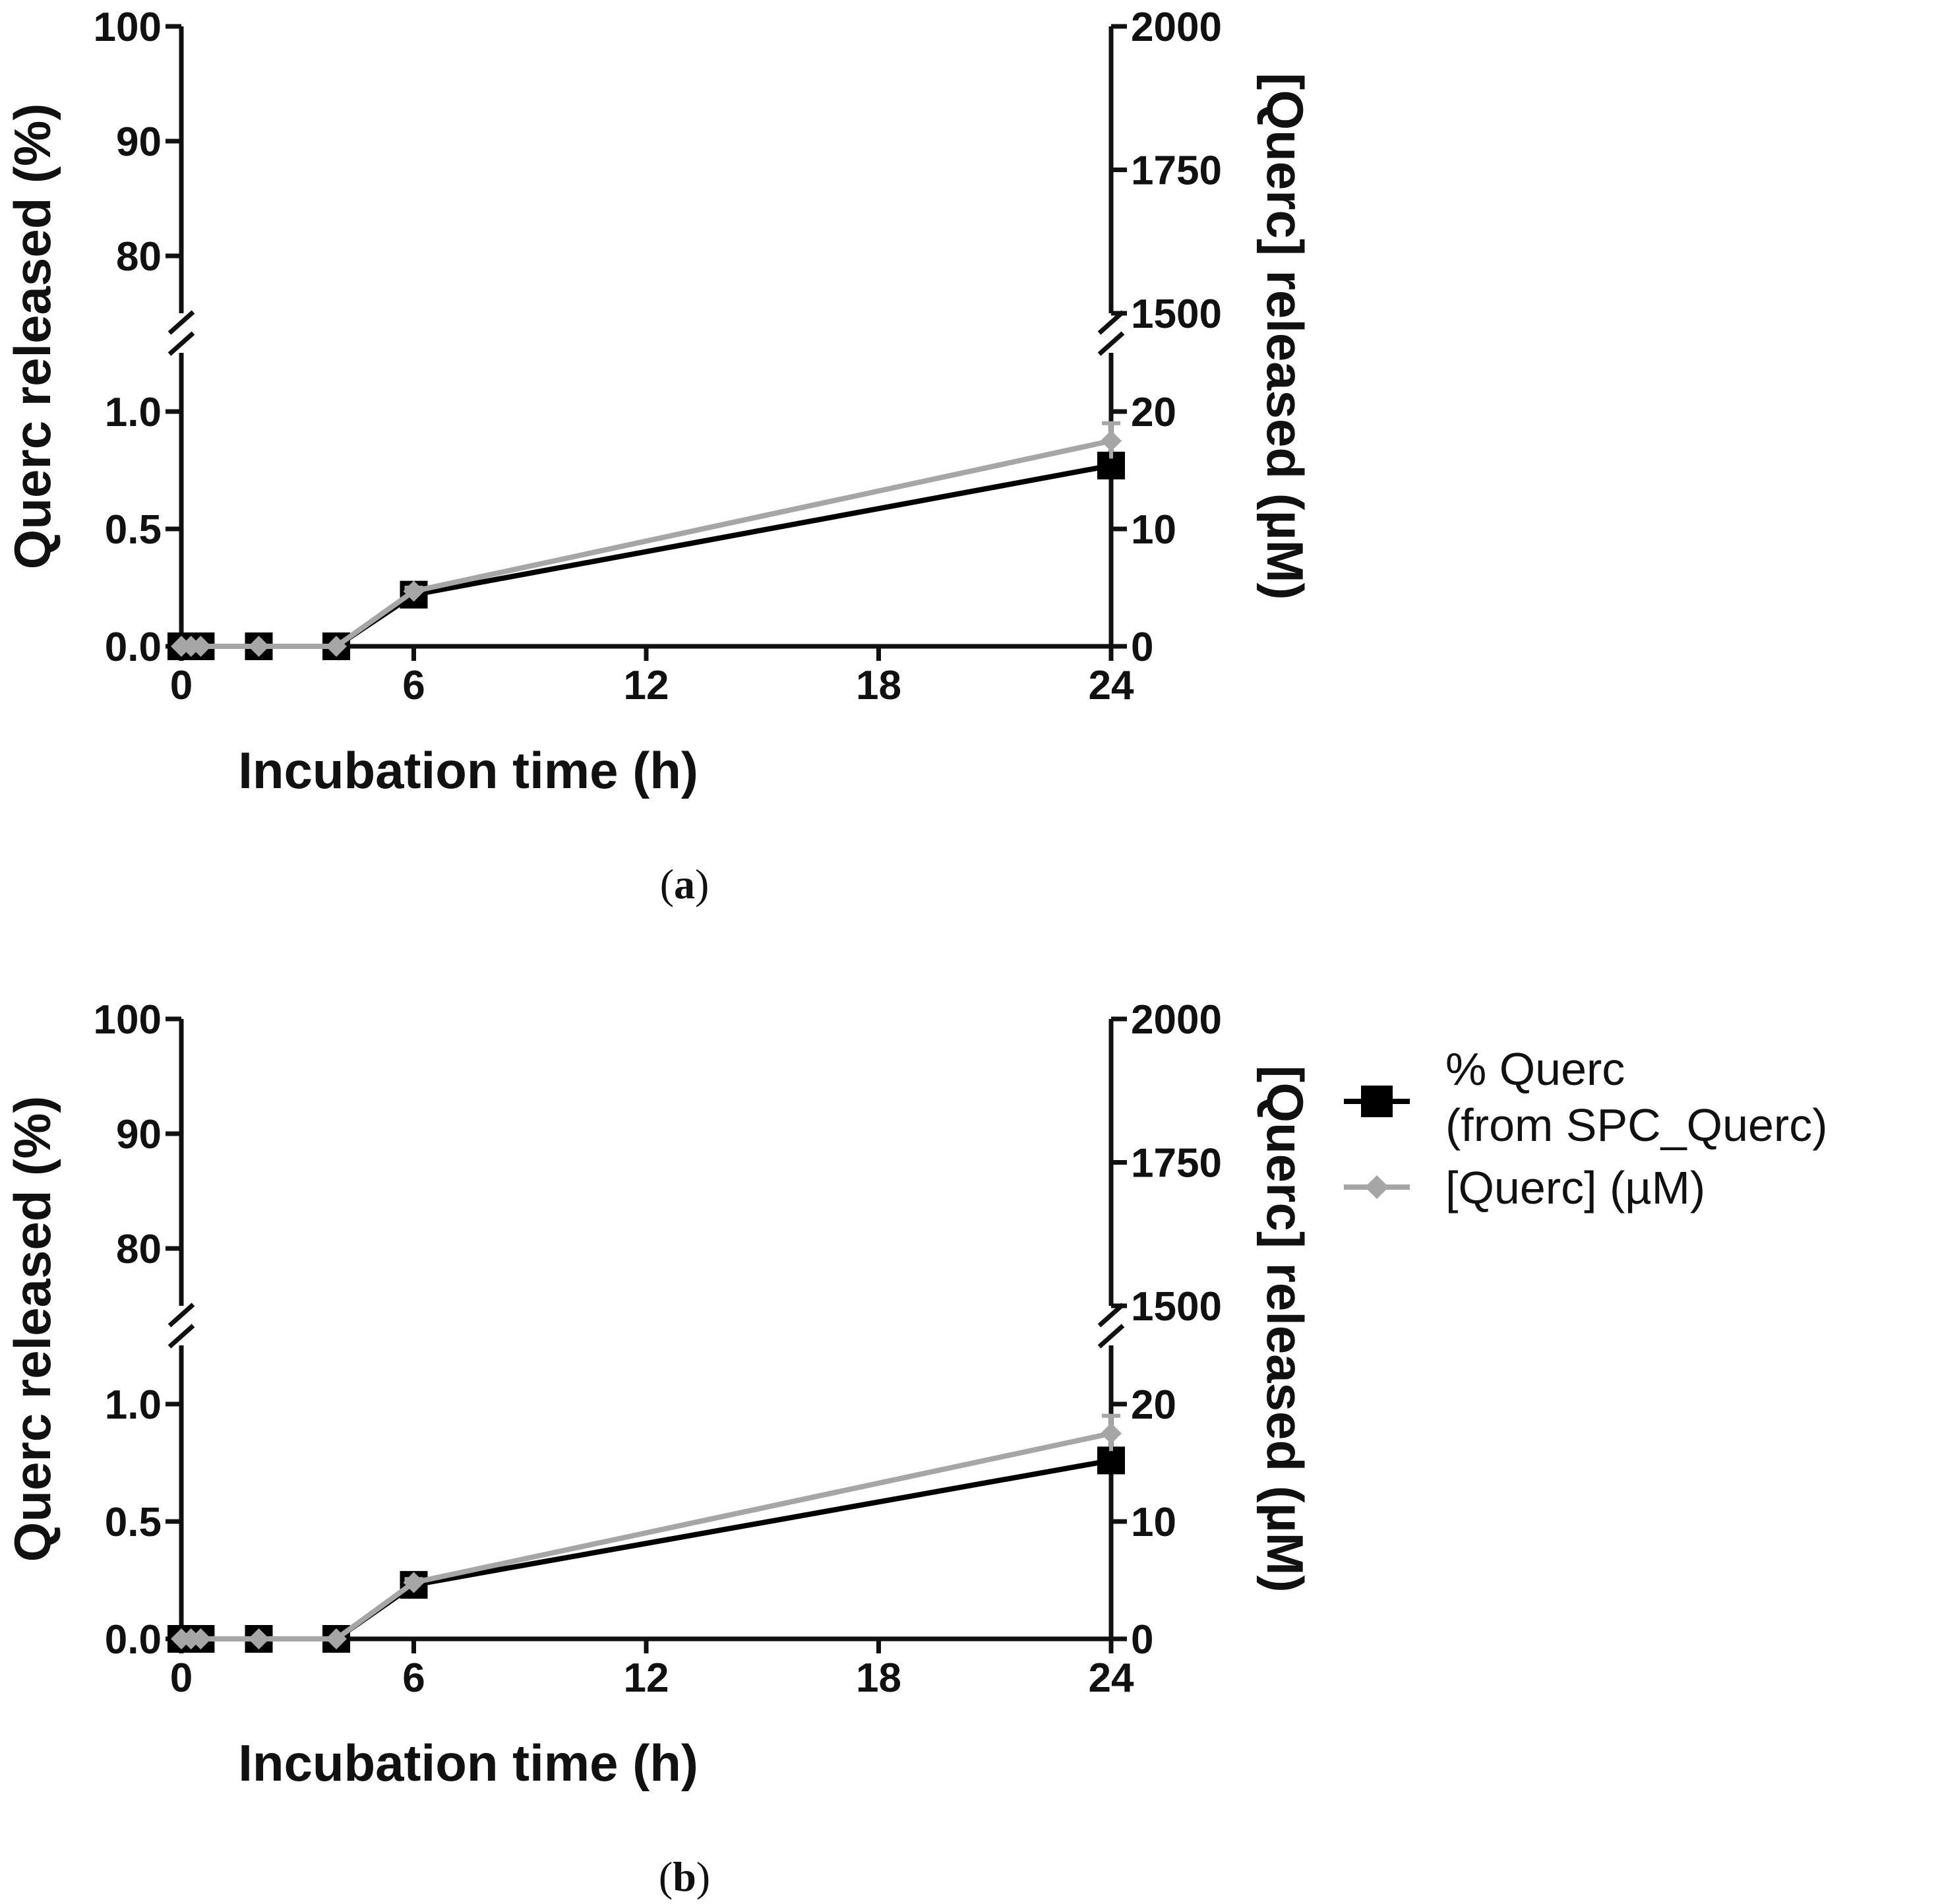 This screenshot has width=1938, height=1904. What do you see at coordinates (685, 884) in the screenshot?
I see `panel-caption: (a)` at bounding box center [685, 884].